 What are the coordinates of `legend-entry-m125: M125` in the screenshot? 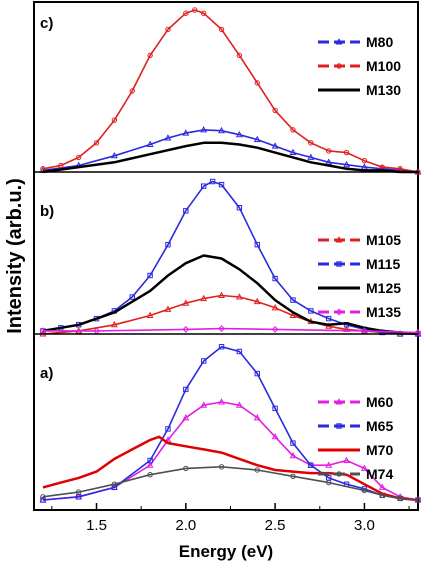 It's located at (359, 288).